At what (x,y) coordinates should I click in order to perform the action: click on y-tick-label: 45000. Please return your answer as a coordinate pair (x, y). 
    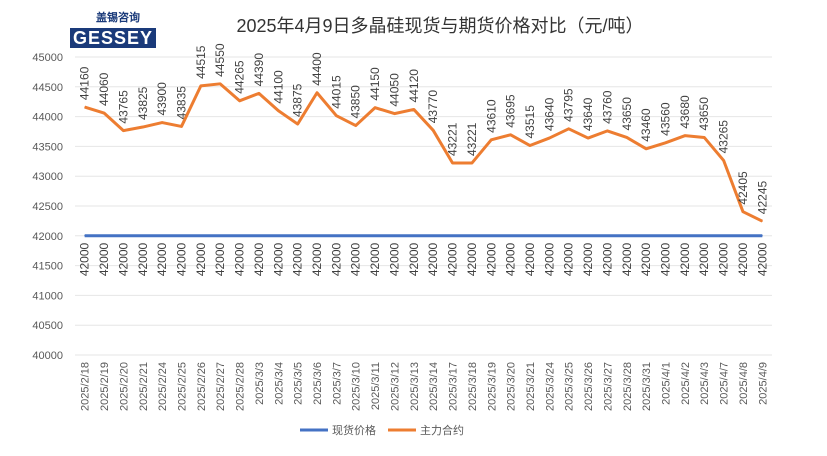
    Looking at the image, I should click on (47, 58).